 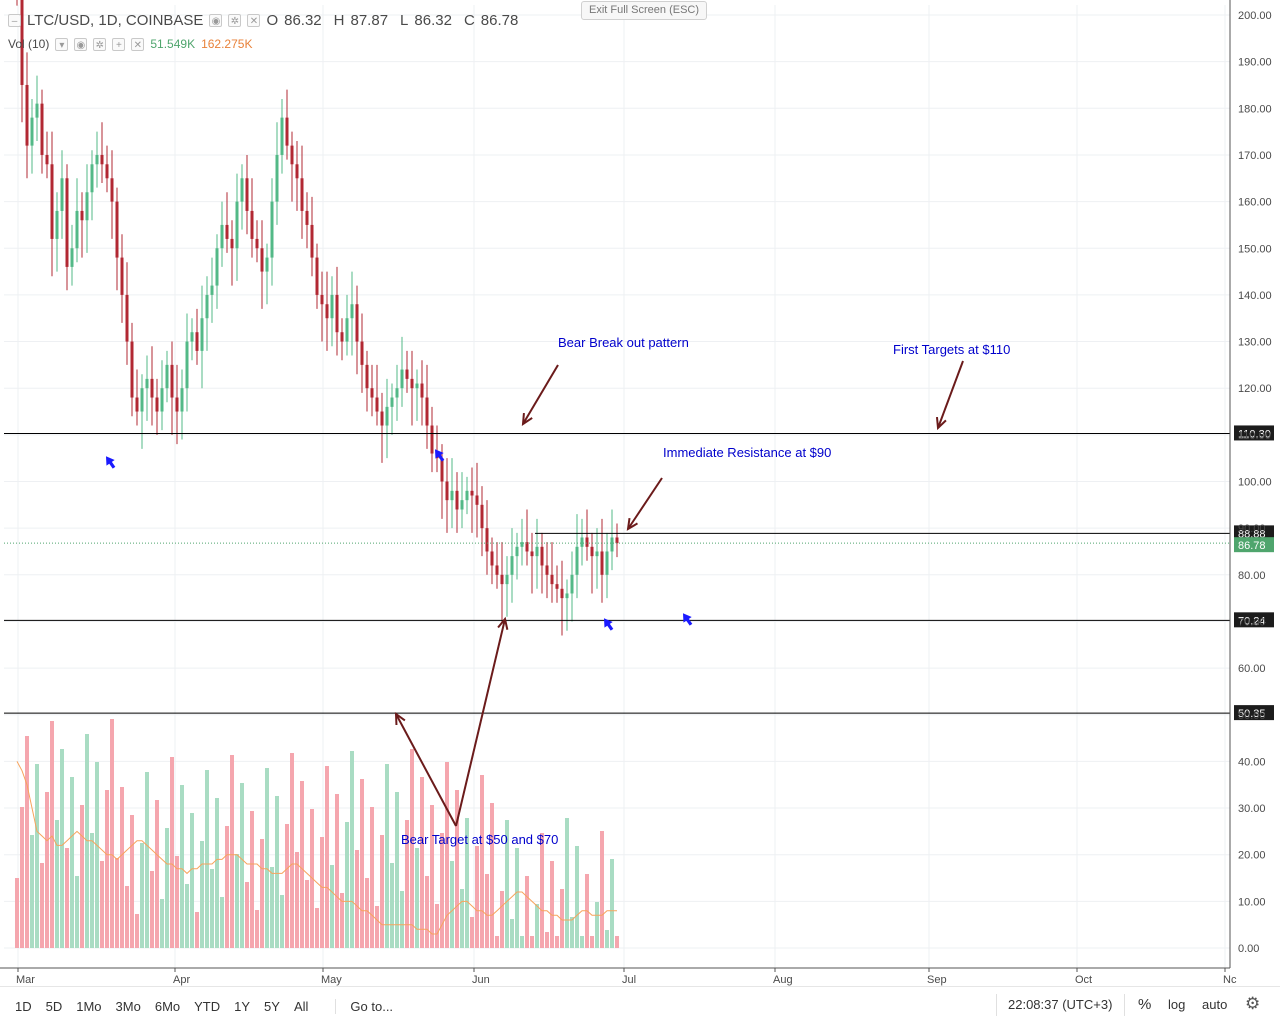 What do you see at coordinates (1255, 343) in the screenshot?
I see `price-tick-label: 130.00` at bounding box center [1255, 343].